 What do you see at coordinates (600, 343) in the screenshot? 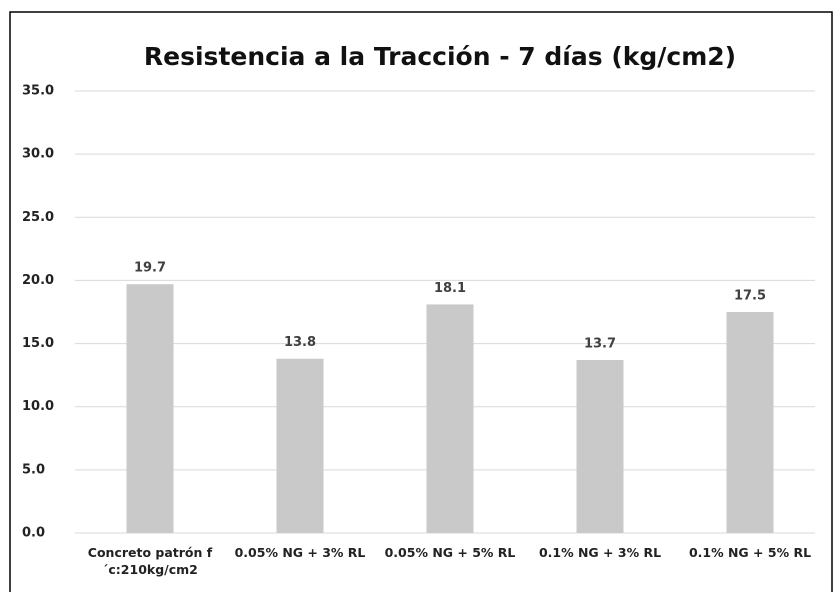
I see `data-label: 13.7` at bounding box center [600, 343].